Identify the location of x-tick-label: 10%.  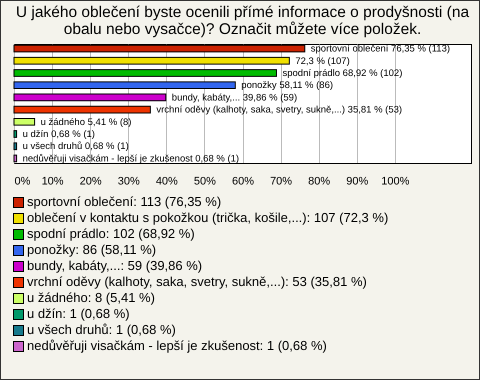
(53, 182).